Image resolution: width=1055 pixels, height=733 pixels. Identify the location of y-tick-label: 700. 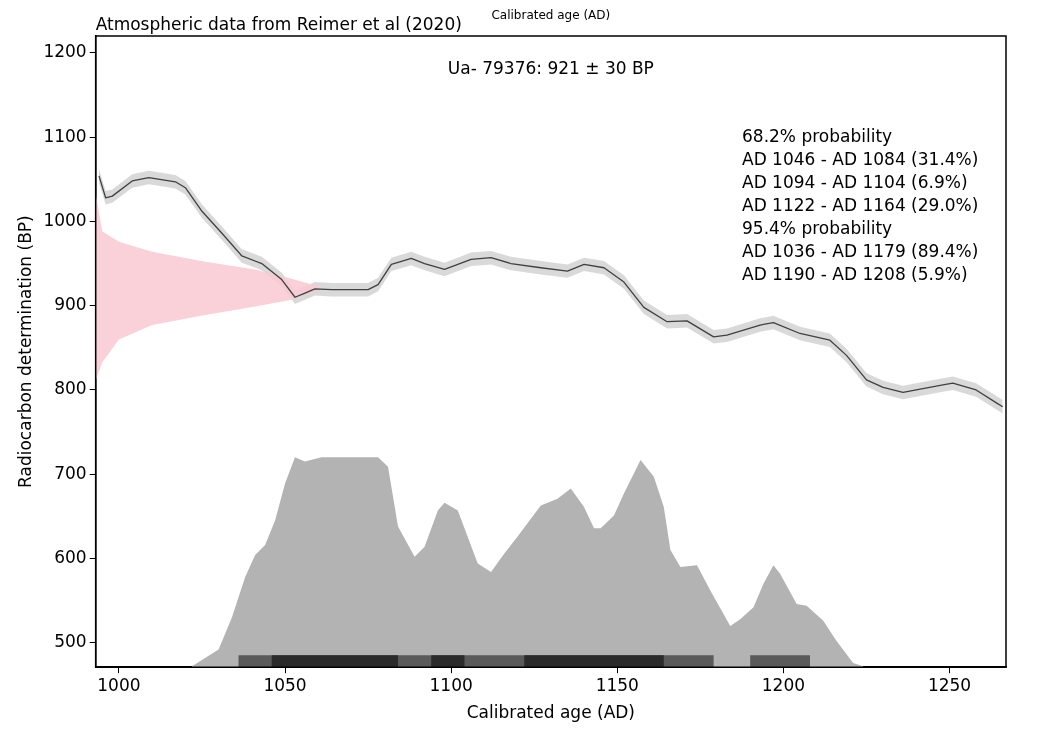
(70, 472).